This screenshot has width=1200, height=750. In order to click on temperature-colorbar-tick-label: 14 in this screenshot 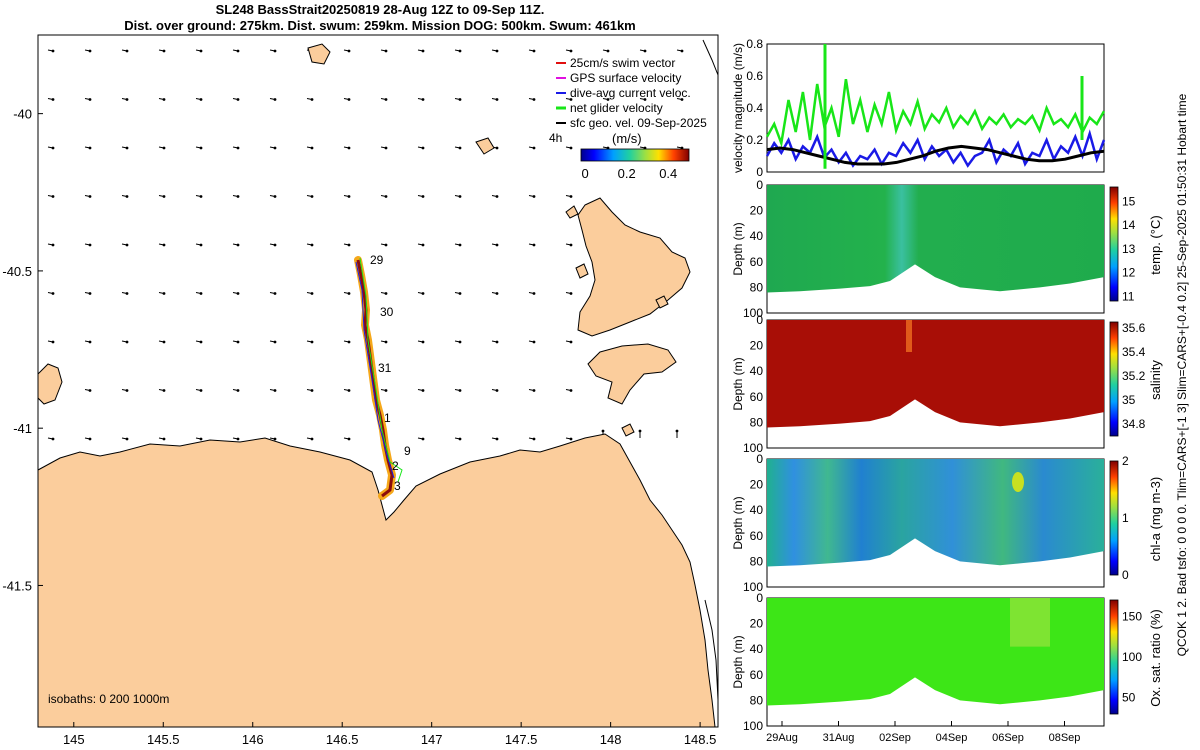, I will do `click(1129, 225)`.